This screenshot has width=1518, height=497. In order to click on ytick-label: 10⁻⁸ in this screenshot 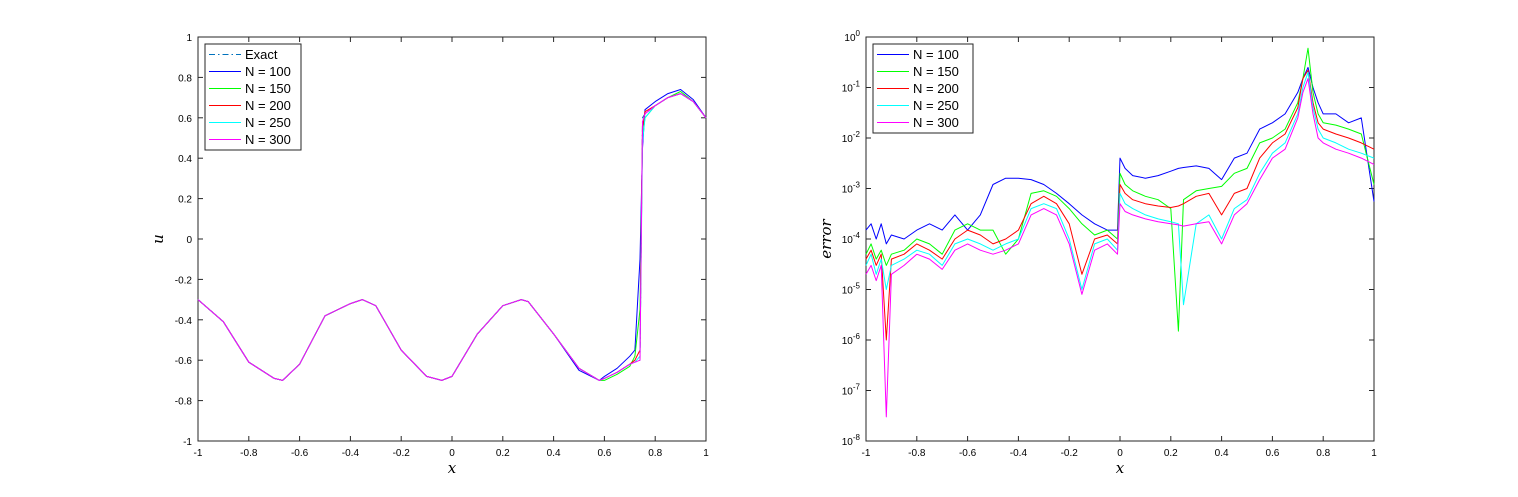, I will do `click(851, 440)`.